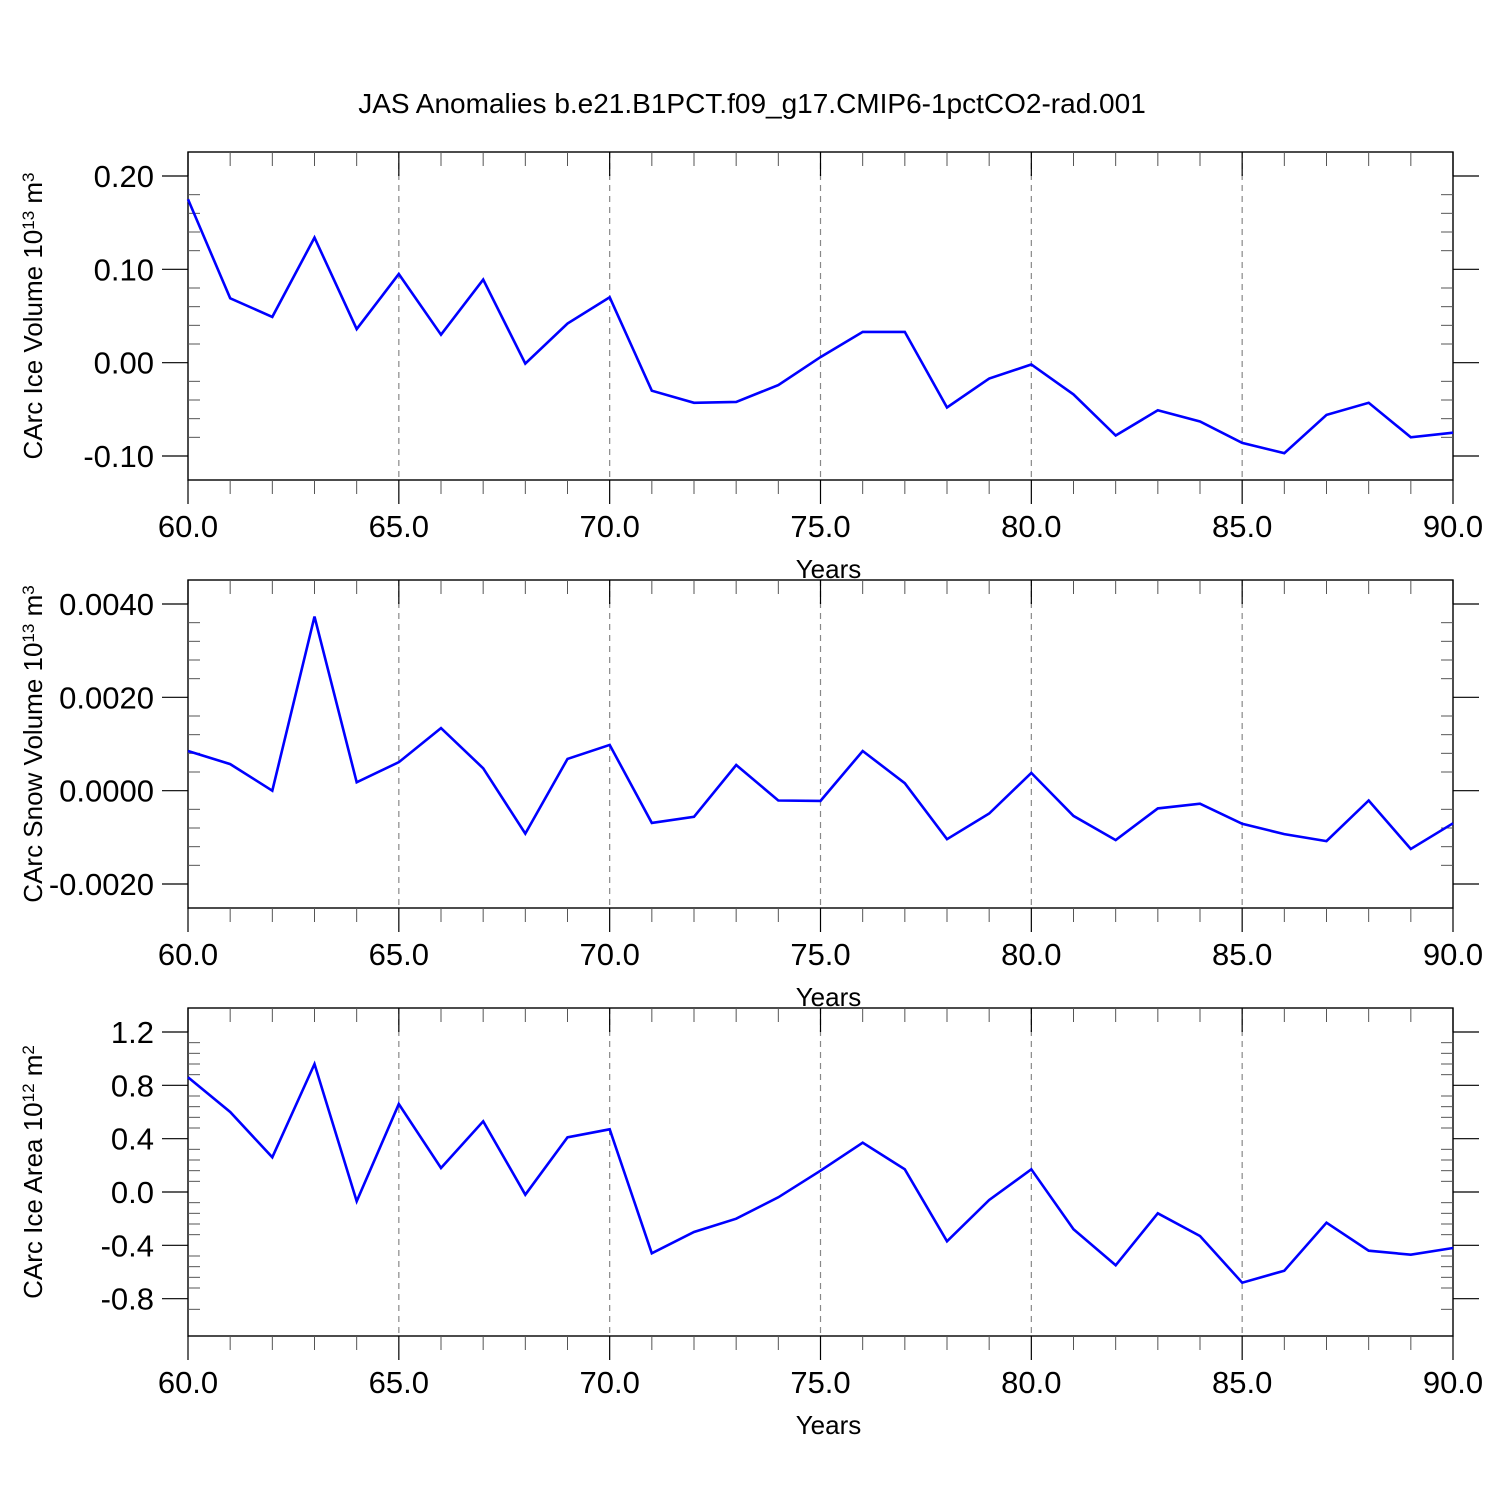  What do you see at coordinates (106, 791) in the screenshot?
I see `y-tick-label-0: 0.0000` at bounding box center [106, 791].